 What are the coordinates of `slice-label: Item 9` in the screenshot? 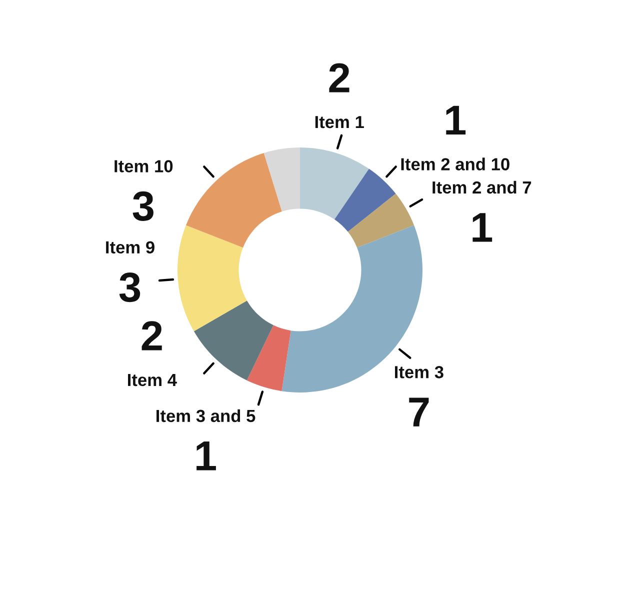 It's located at (130, 247).